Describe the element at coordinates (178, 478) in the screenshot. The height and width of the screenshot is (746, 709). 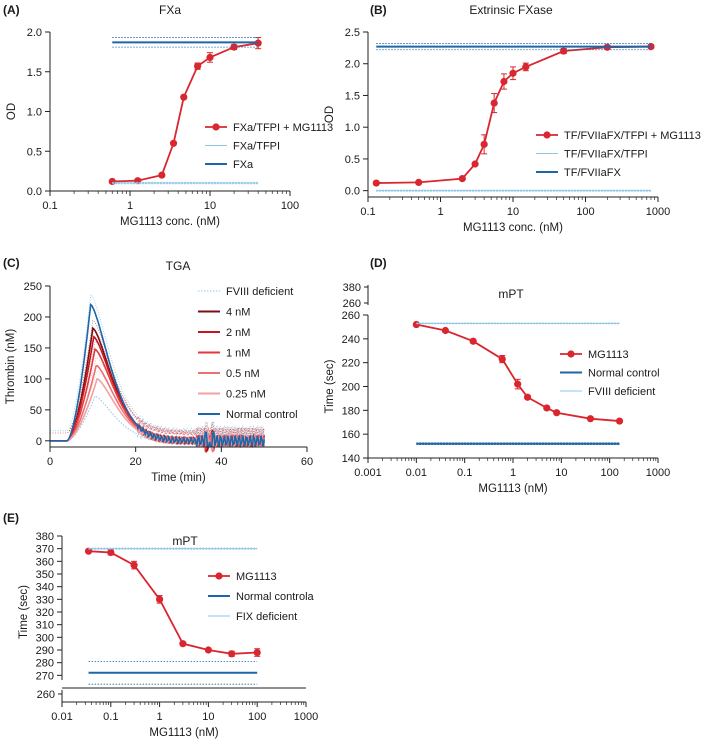
I see `x-axis-label: Time (min)` at that location.